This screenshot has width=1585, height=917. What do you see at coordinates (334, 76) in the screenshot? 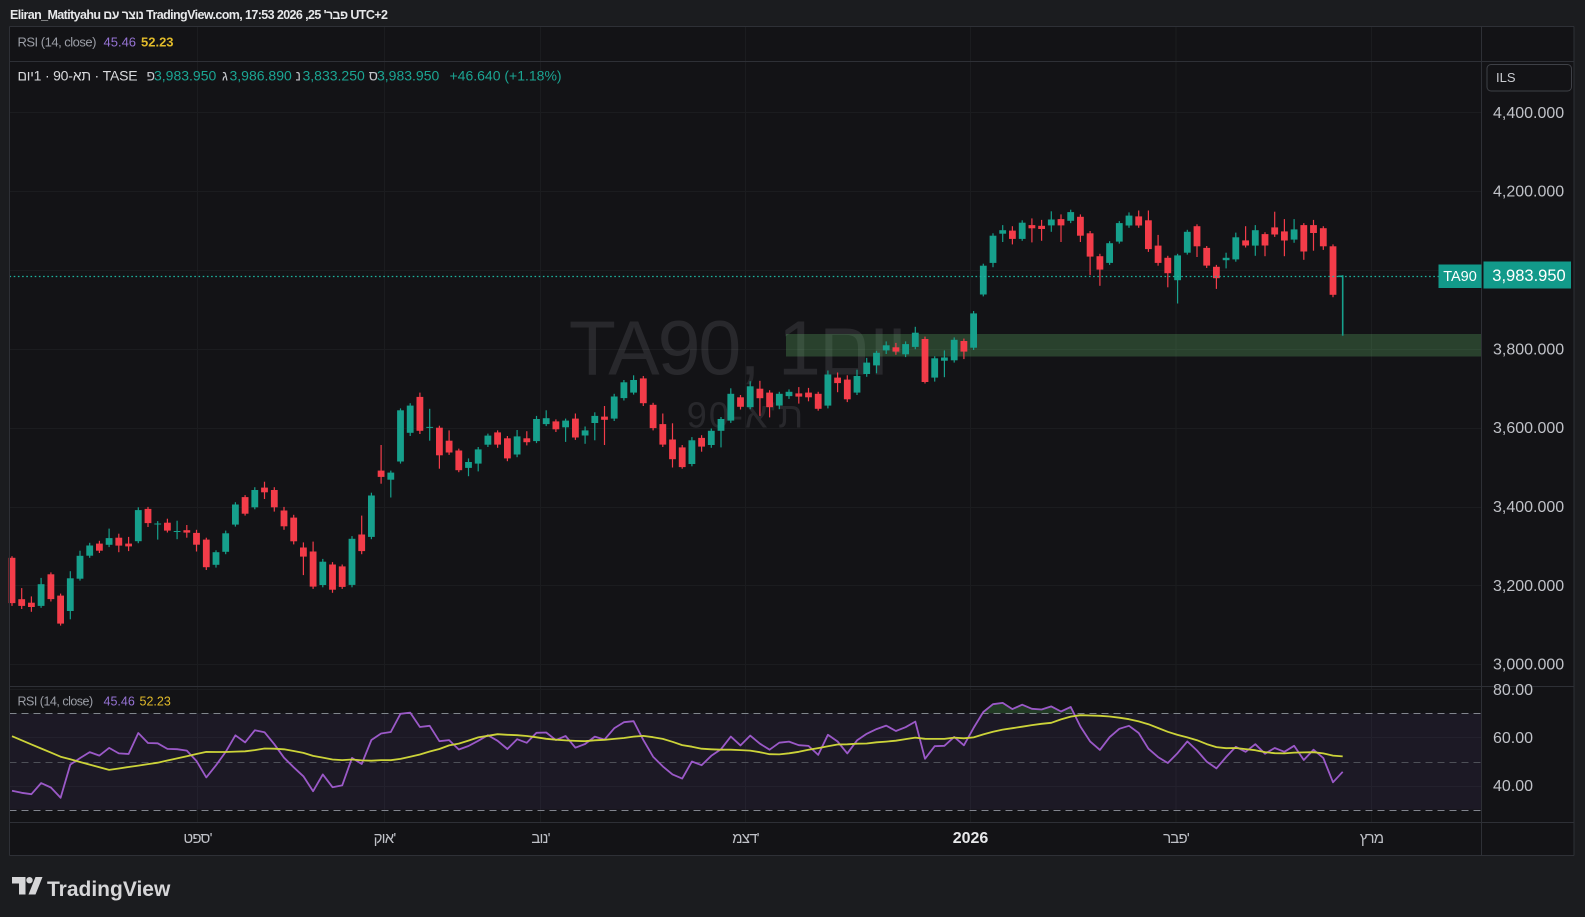
I see `svg-text: 3,833.250` at bounding box center [334, 76].